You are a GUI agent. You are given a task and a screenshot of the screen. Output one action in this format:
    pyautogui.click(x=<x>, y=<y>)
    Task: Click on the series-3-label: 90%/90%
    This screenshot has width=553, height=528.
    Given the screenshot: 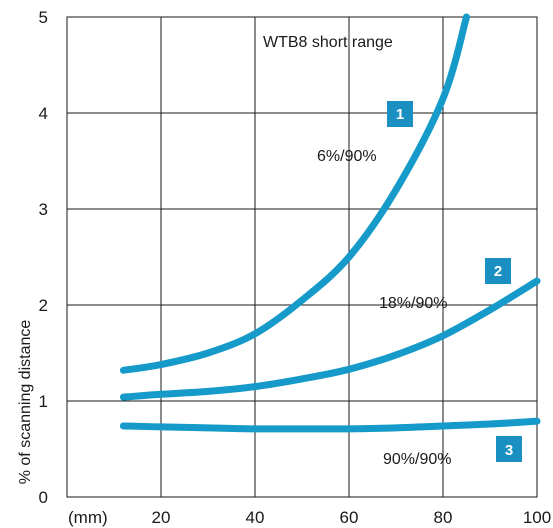 What is the action you would take?
    pyautogui.click(x=417, y=459)
    